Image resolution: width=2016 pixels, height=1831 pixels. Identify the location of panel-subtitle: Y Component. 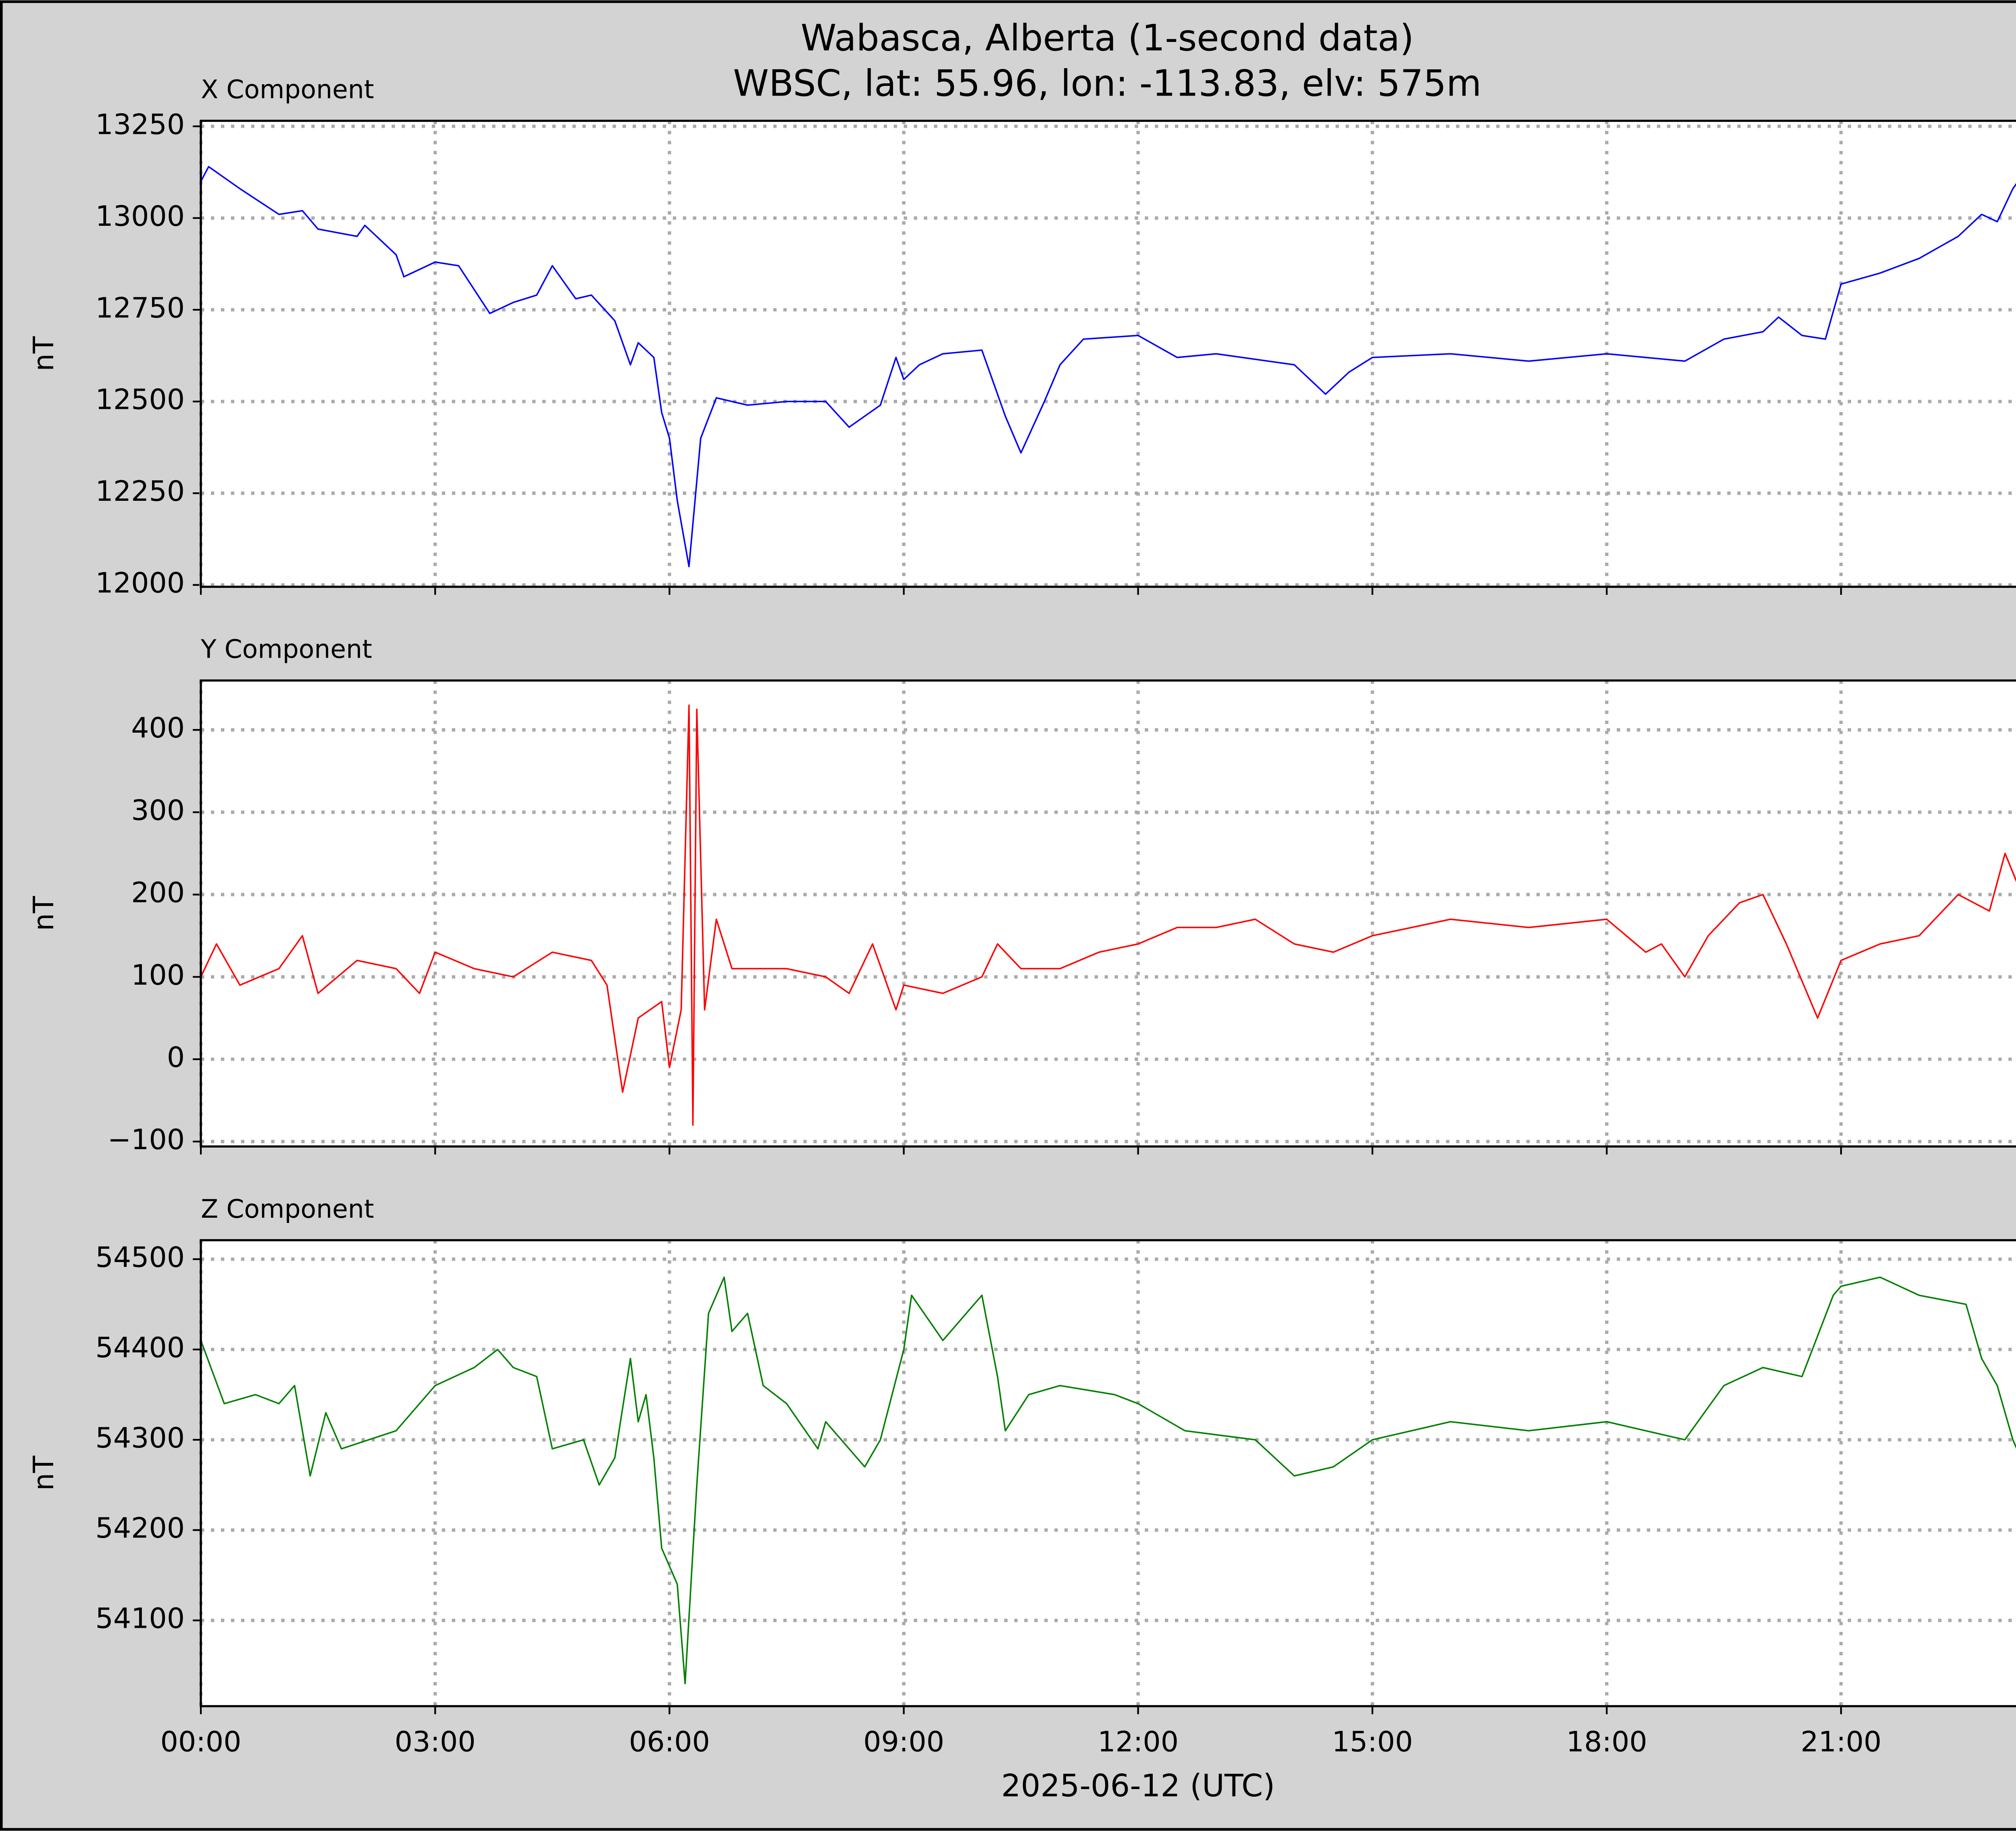
(286, 649).